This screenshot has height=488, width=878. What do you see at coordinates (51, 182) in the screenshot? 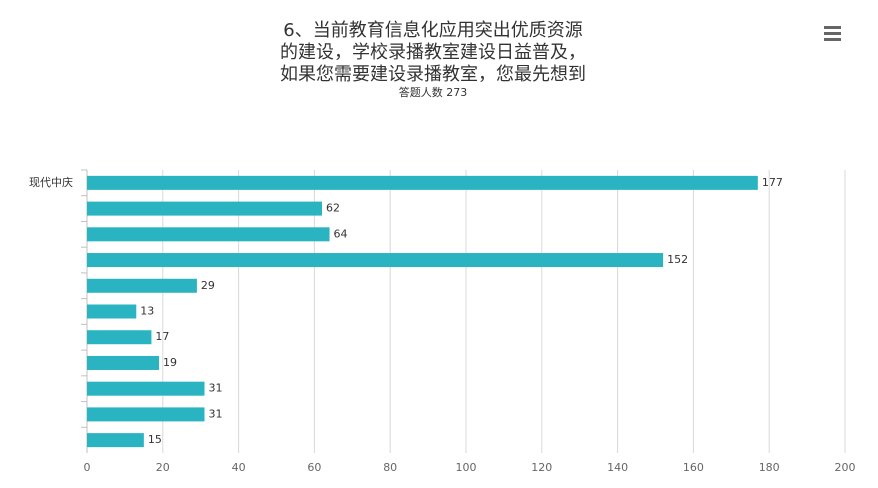
I see `y-tick-label: 现代中庆` at bounding box center [51, 182].